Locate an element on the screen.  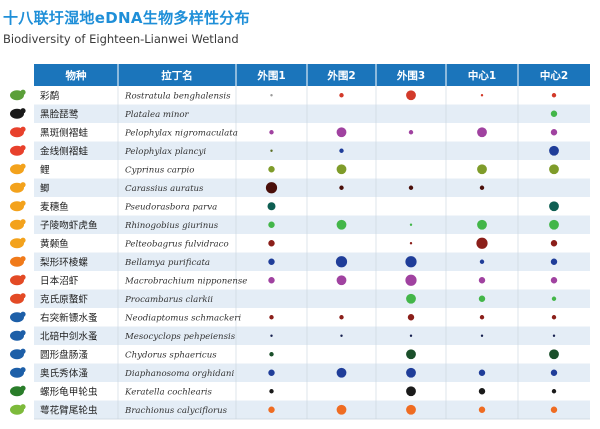
column-header: 中心1 is located at coordinates (482, 75).